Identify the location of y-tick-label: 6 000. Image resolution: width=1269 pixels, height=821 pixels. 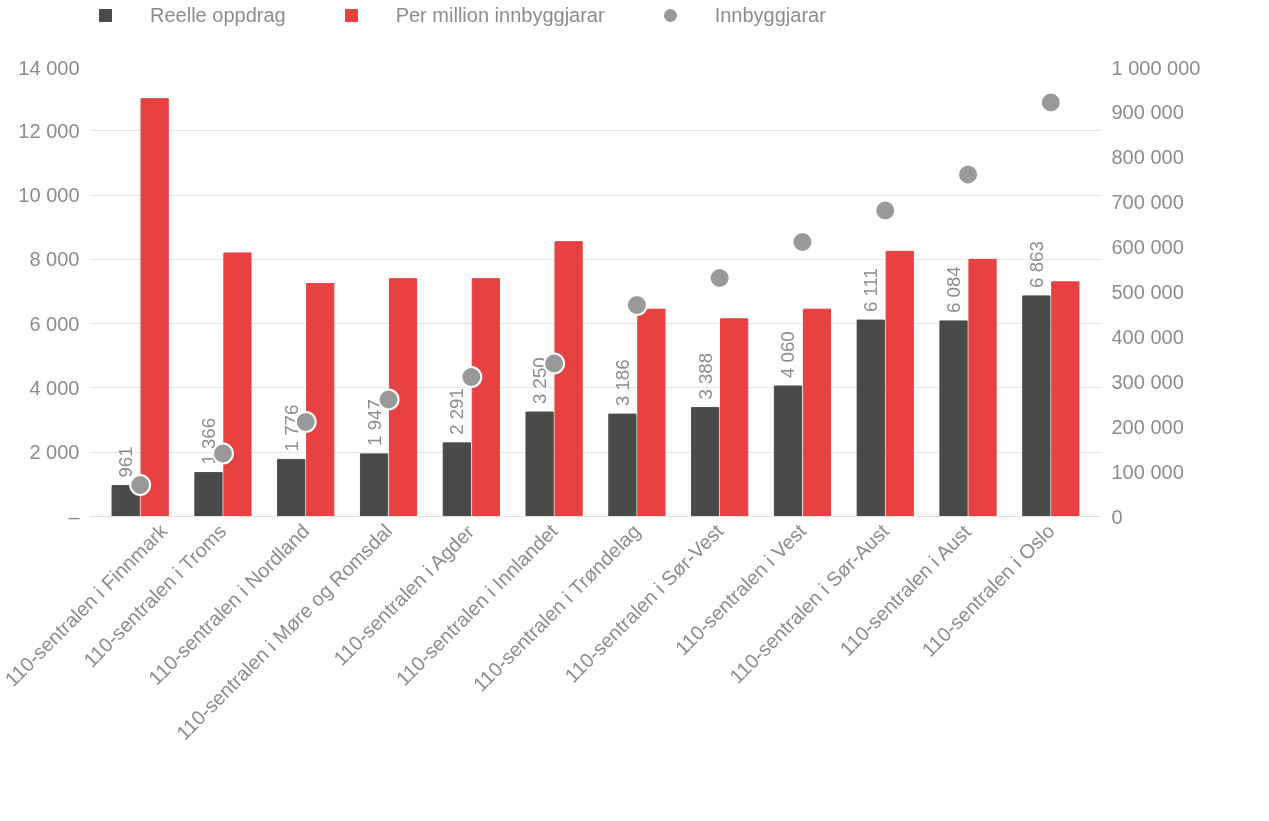
(54, 323).